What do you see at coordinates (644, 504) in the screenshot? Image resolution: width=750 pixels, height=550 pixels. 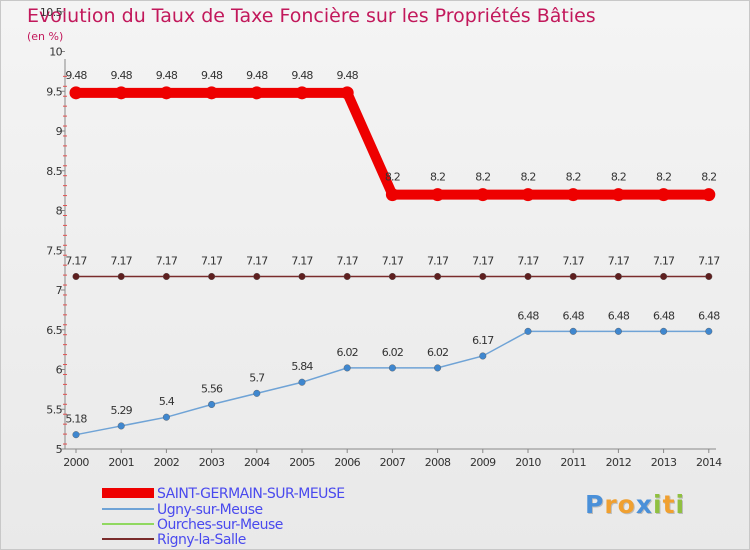 I see `logo-letter: x` at bounding box center [644, 504].